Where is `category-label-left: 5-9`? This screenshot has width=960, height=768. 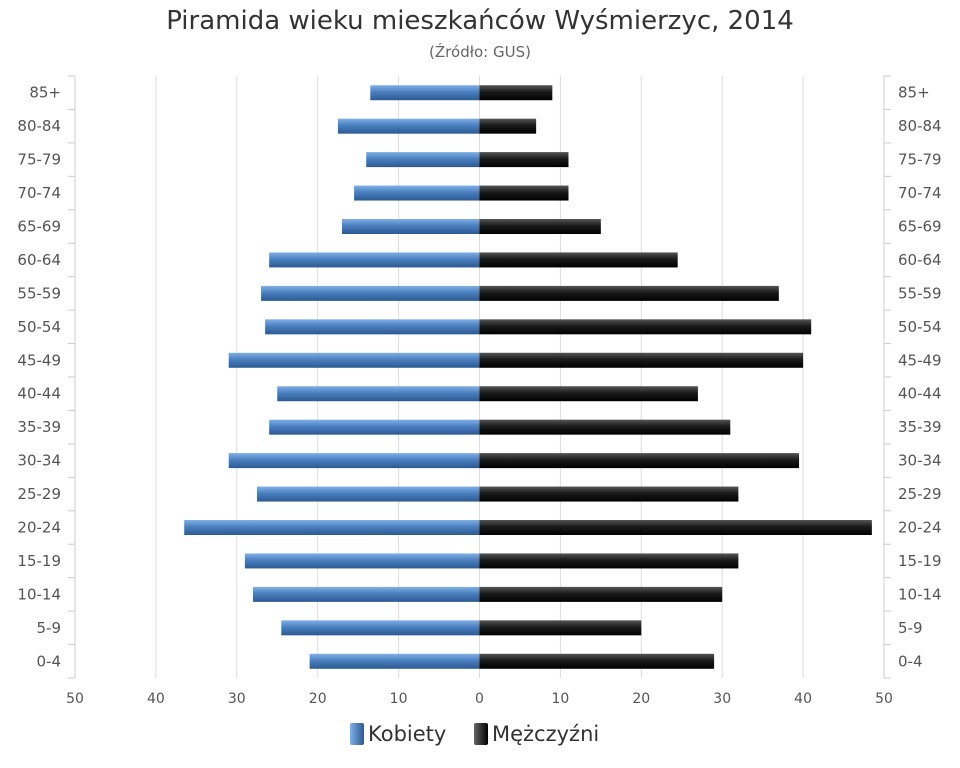 category-label-left: 5-9 is located at coordinates (49, 628).